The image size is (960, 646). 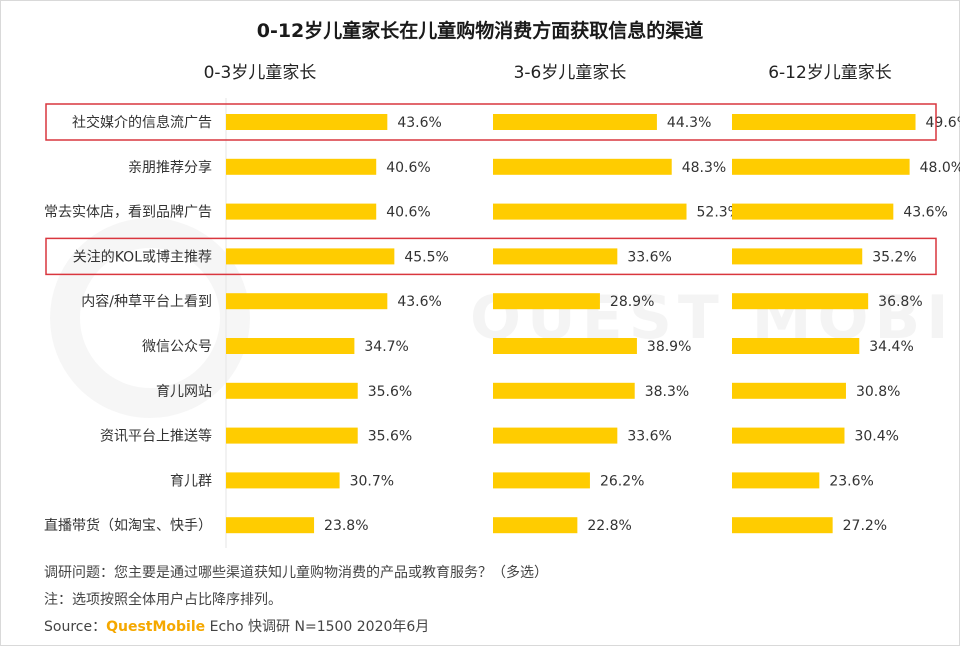 What do you see at coordinates (191, 481) in the screenshot?
I see `category-label: 育儿群` at bounding box center [191, 481].